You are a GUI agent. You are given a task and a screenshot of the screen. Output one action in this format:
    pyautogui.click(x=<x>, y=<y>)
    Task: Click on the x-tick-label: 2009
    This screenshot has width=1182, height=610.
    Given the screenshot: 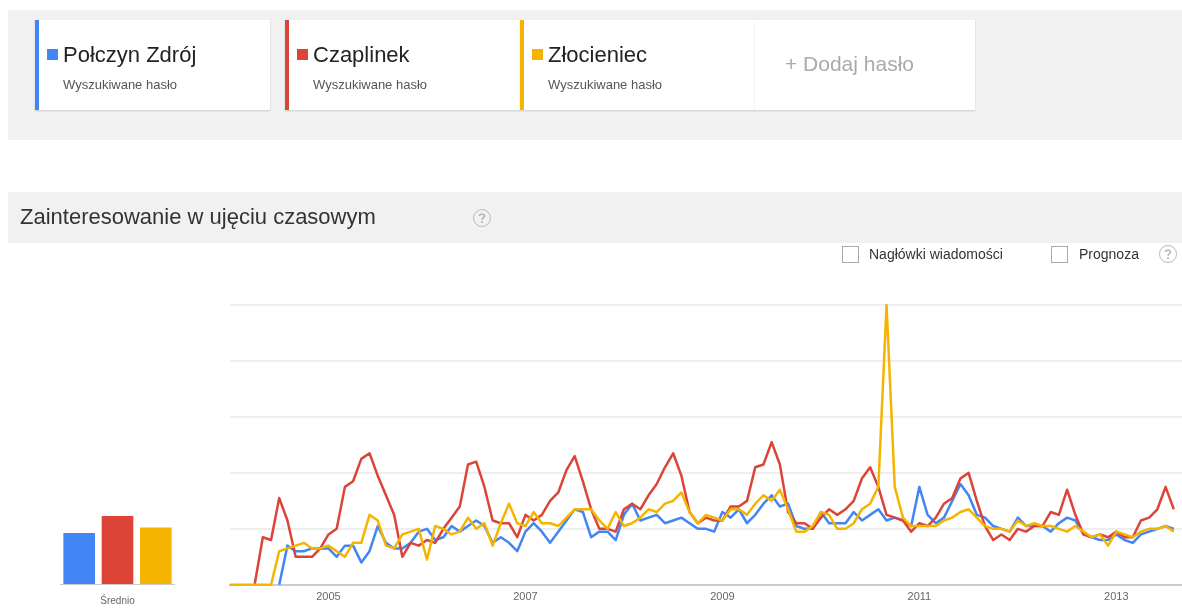 What is the action you would take?
    pyautogui.click(x=722, y=596)
    